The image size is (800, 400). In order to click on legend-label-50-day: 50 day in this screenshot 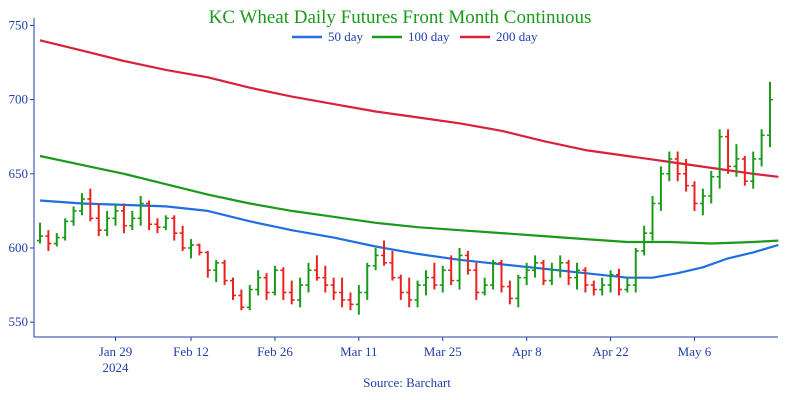, I will do `click(346, 36)`.